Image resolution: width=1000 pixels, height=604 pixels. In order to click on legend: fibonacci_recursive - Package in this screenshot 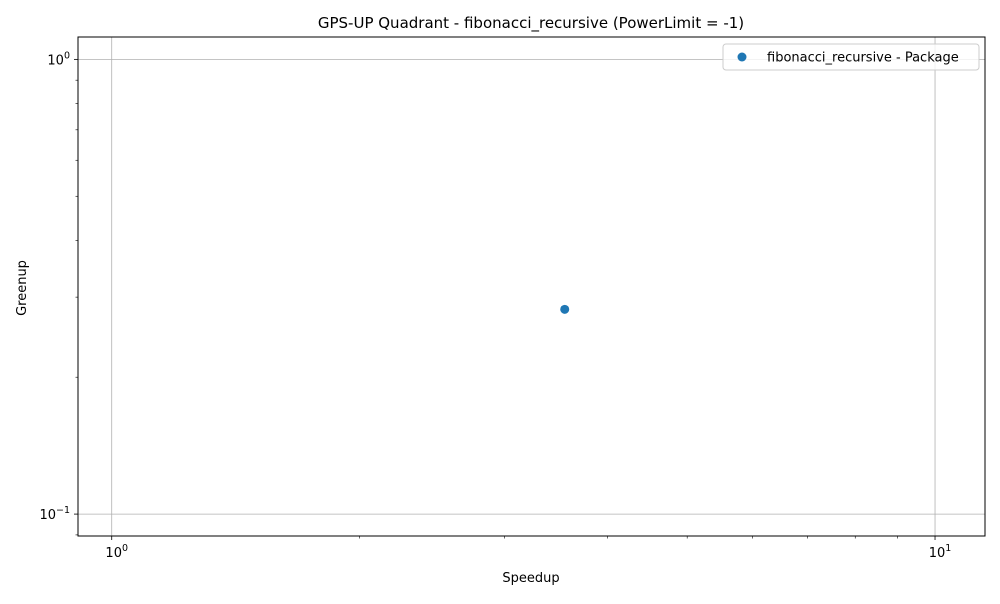, I will do `click(851, 57)`.